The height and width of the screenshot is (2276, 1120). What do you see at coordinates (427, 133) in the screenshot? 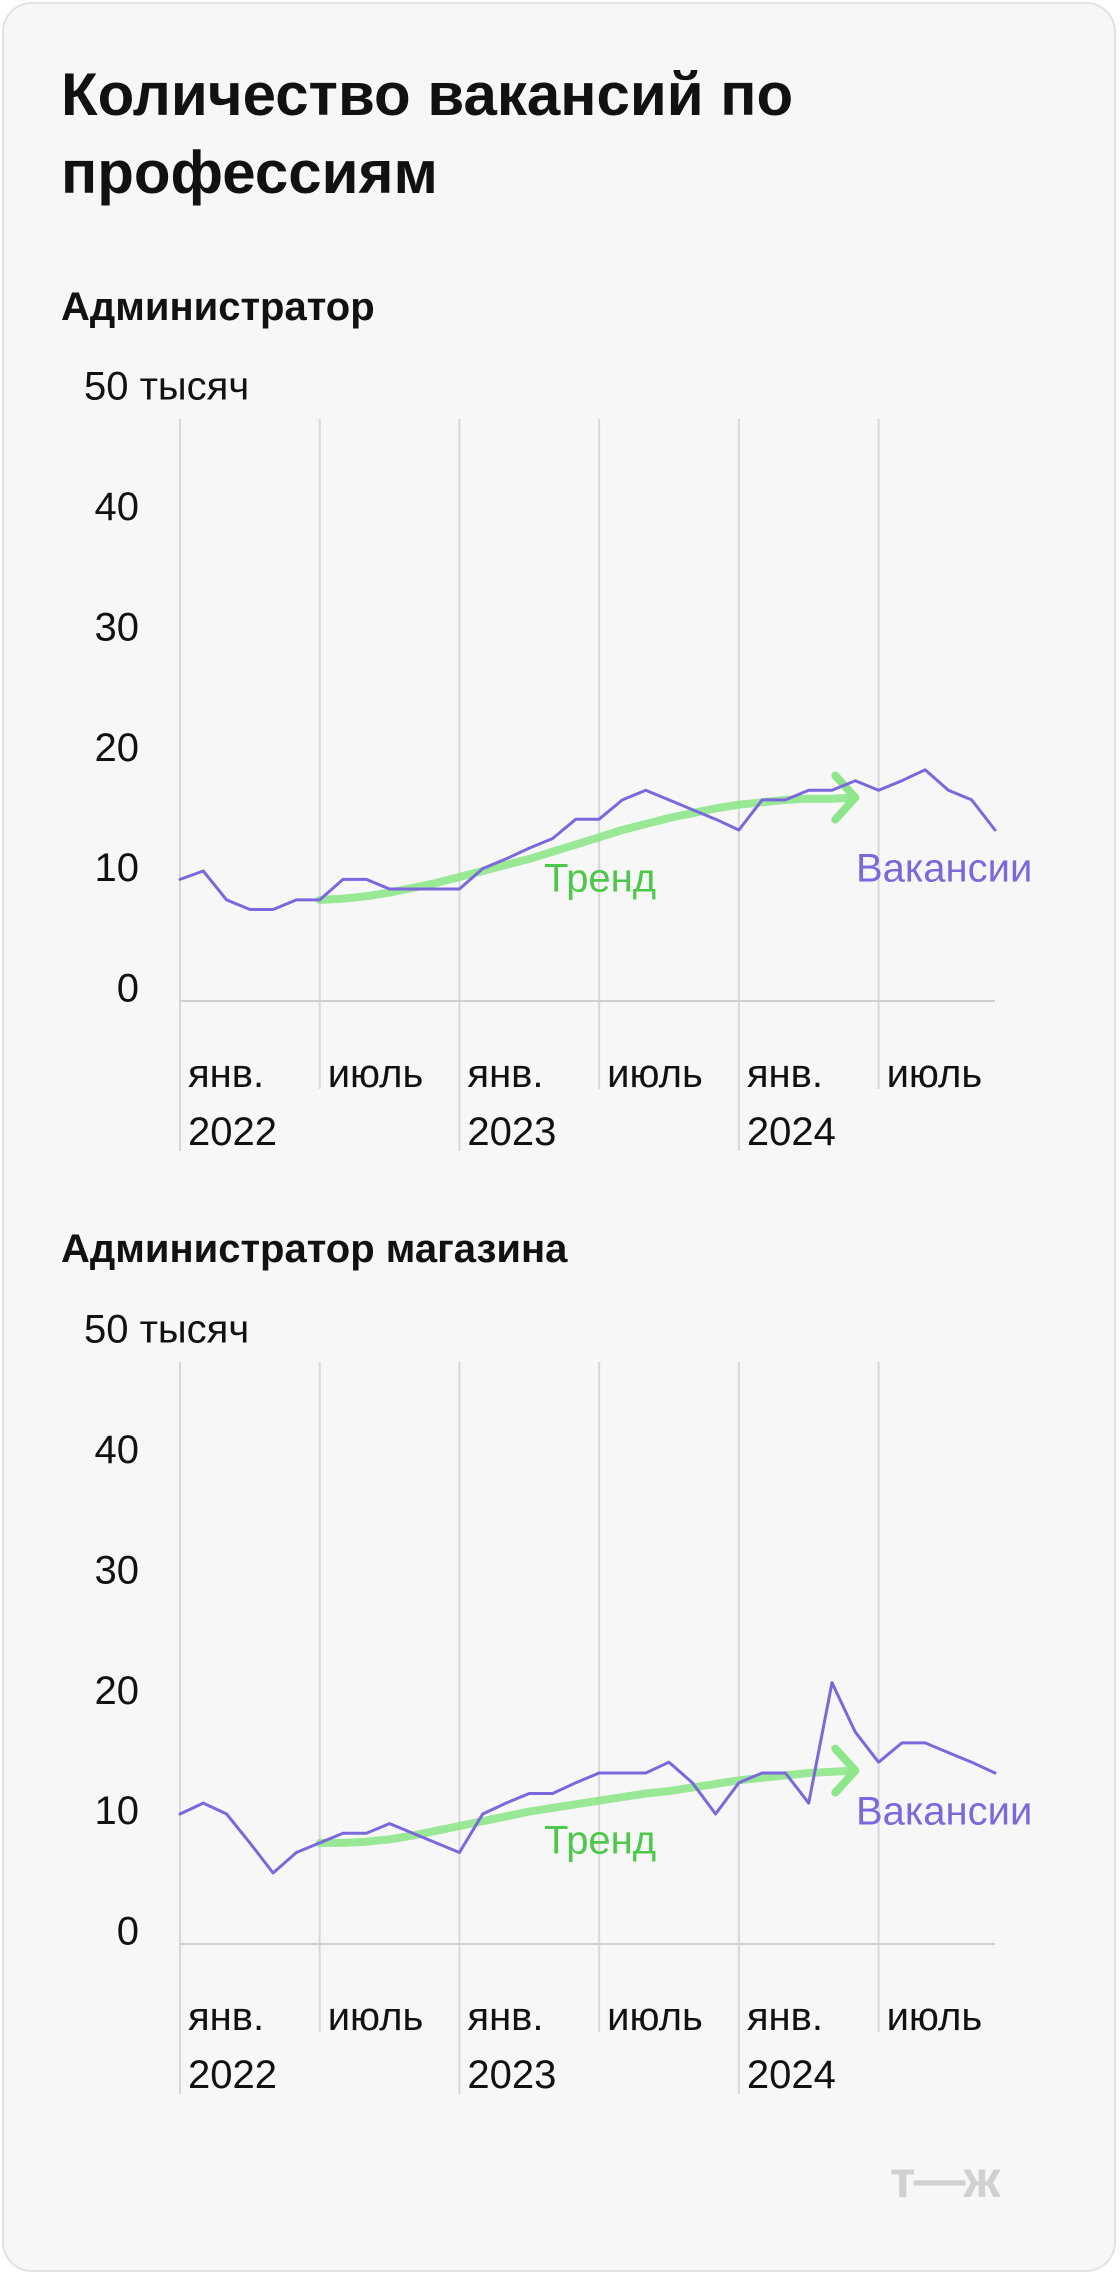
I see `main-title: Количество вакансий по профессиям` at bounding box center [427, 133].